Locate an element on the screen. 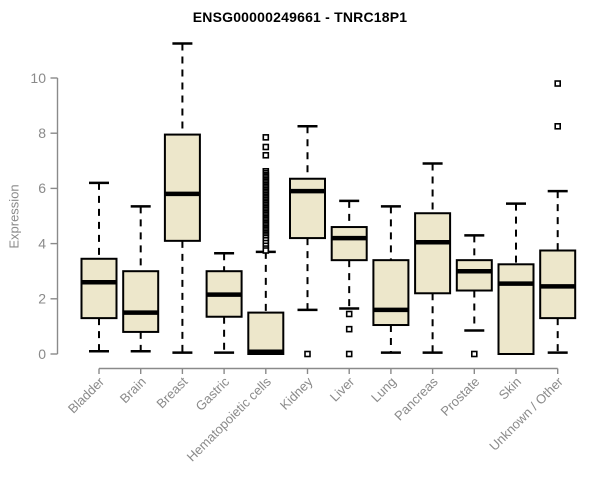 The height and width of the screenshot is (500, 600). x-tick-label: Unknown / Other is located at coordinates (526, 414).